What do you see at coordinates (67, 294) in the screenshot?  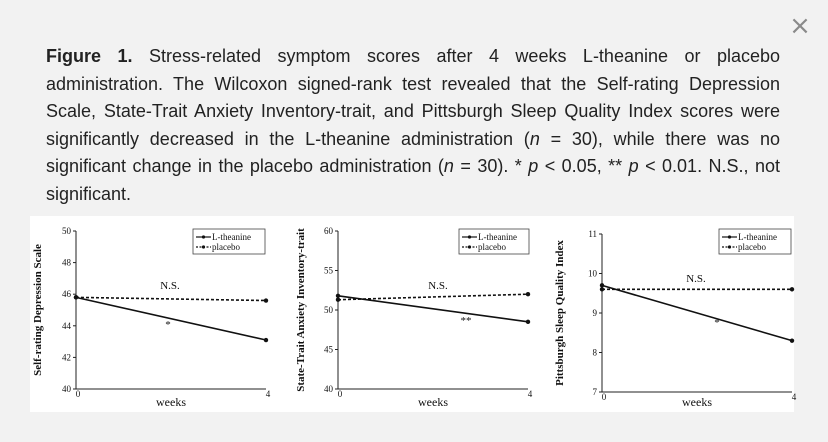 I see `y-tick-label: 46` at bounding box center [67, 294].